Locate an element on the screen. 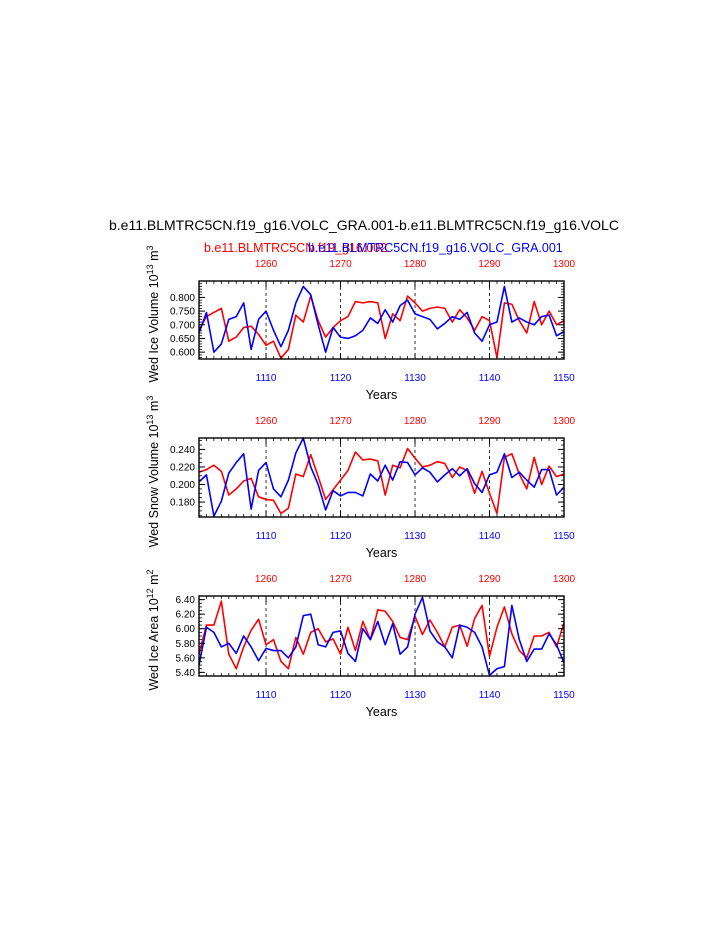 The height and width of the screenshot is (935, 723). y-tick-label: 0.600 is located at coordinates (182, 353).